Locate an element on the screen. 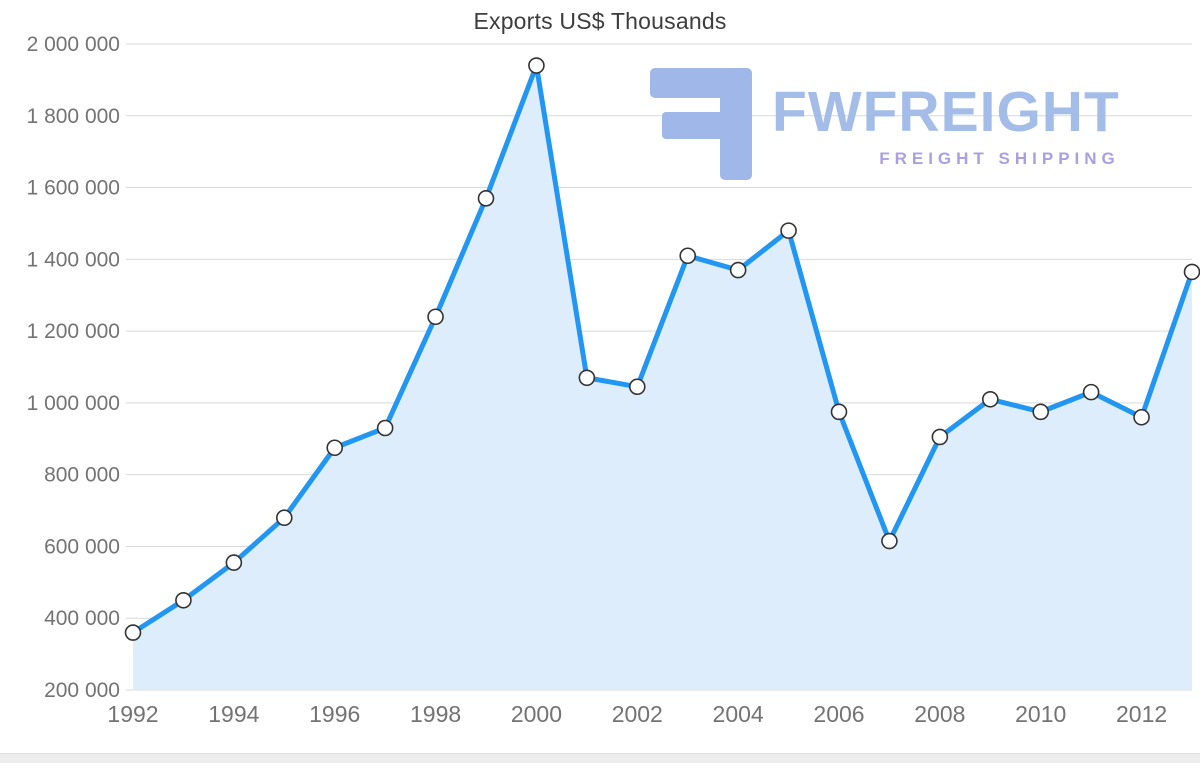 This screenshot has width=1200, height=763. y-axis-tick-label: 400 000 is located at coordinates (82, 618).